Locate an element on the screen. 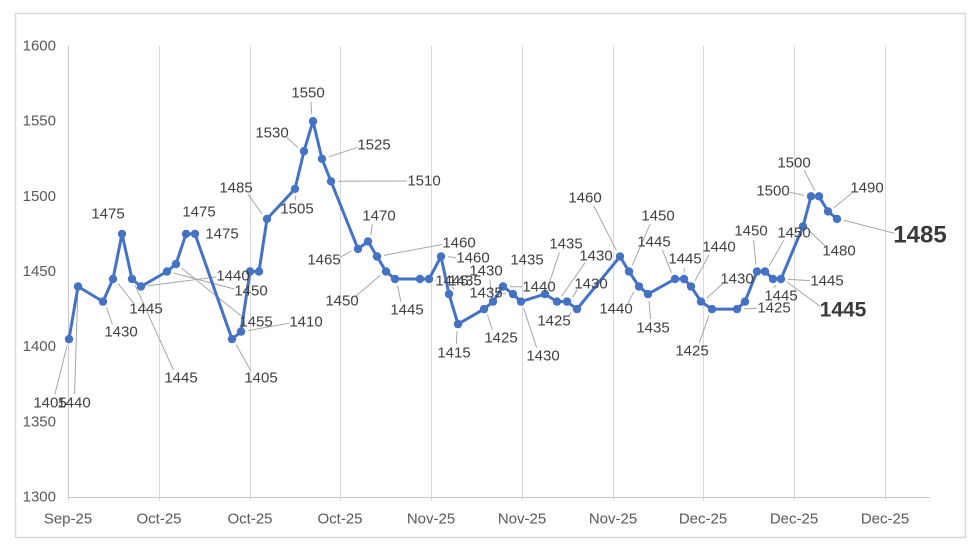  data-label: 1460 is located at coordinates (584, 198).